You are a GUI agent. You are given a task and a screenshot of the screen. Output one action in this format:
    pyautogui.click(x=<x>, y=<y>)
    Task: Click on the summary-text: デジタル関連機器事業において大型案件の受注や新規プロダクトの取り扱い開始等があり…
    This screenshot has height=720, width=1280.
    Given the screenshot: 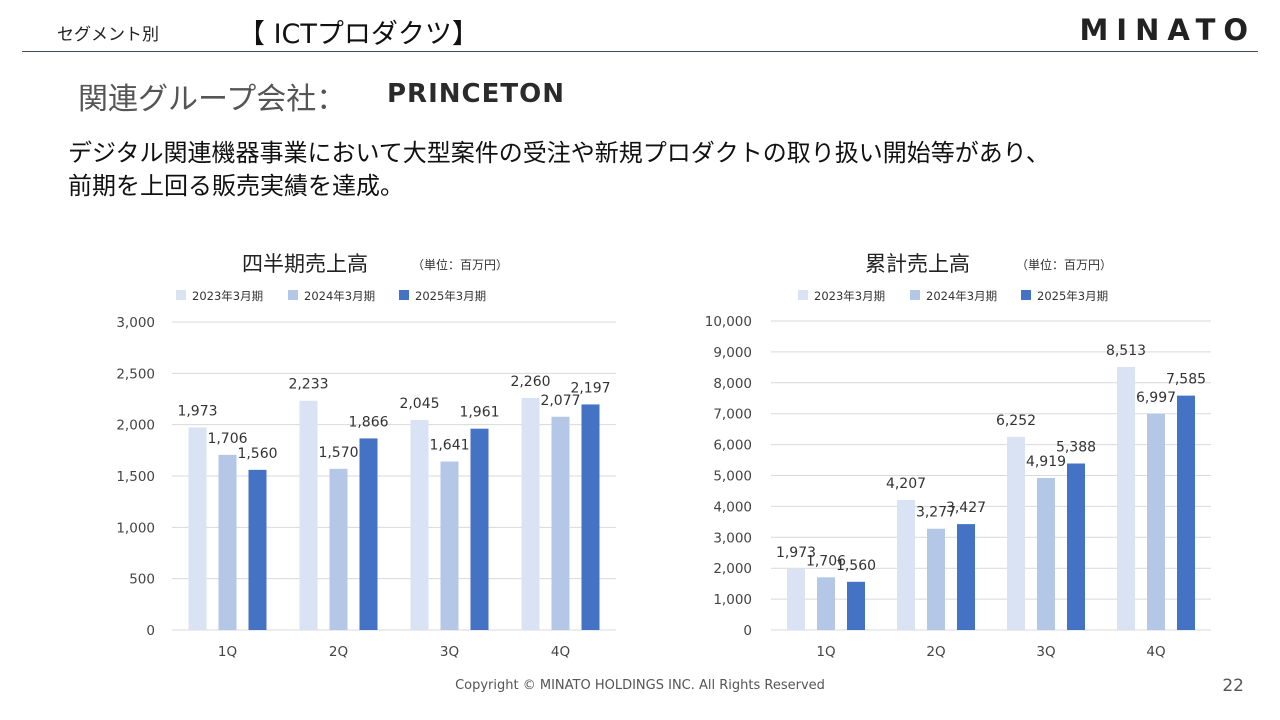 What is the action you would take?
    pyautogui.click(x=643, y=170)
    